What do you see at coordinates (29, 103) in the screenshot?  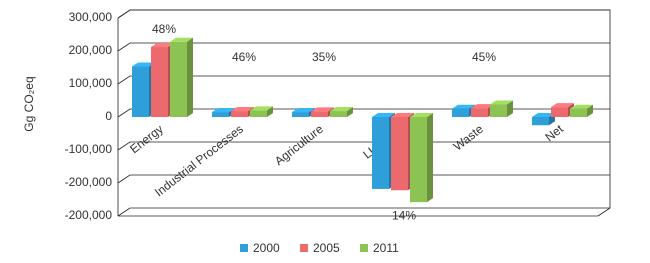 I see `y-axis-label: Gg CO₂eq` at bounding box center [29, 103].